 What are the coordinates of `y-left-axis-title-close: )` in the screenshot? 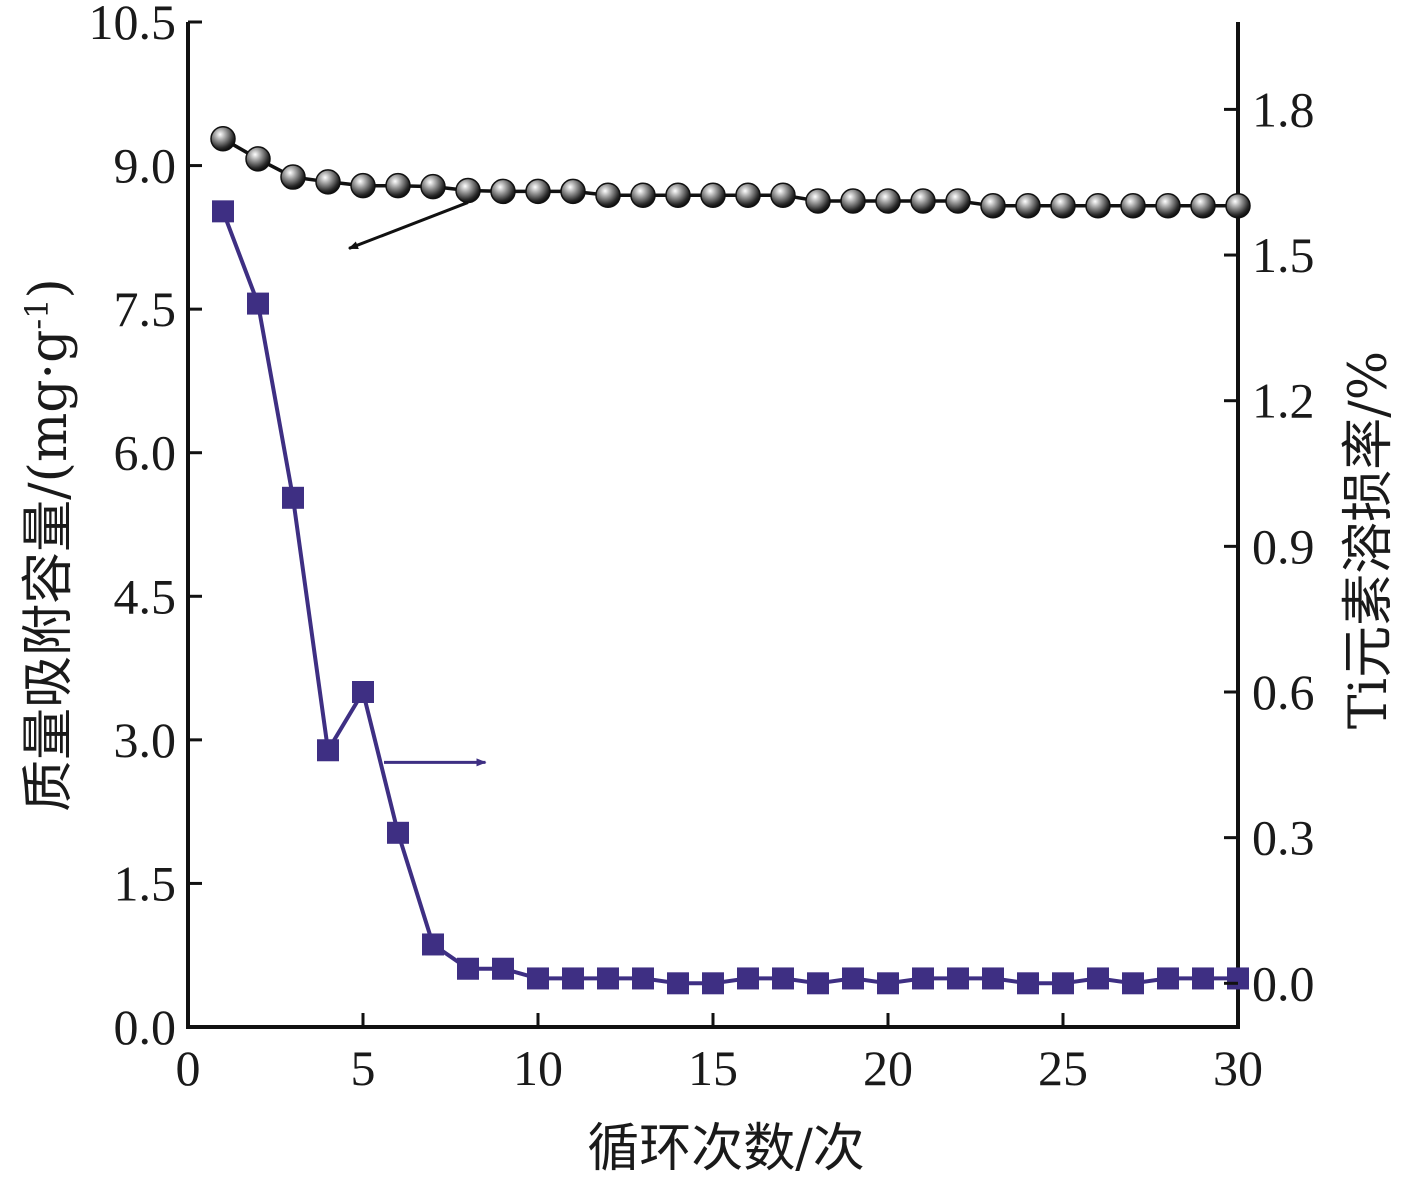 It's located at (49, 288).